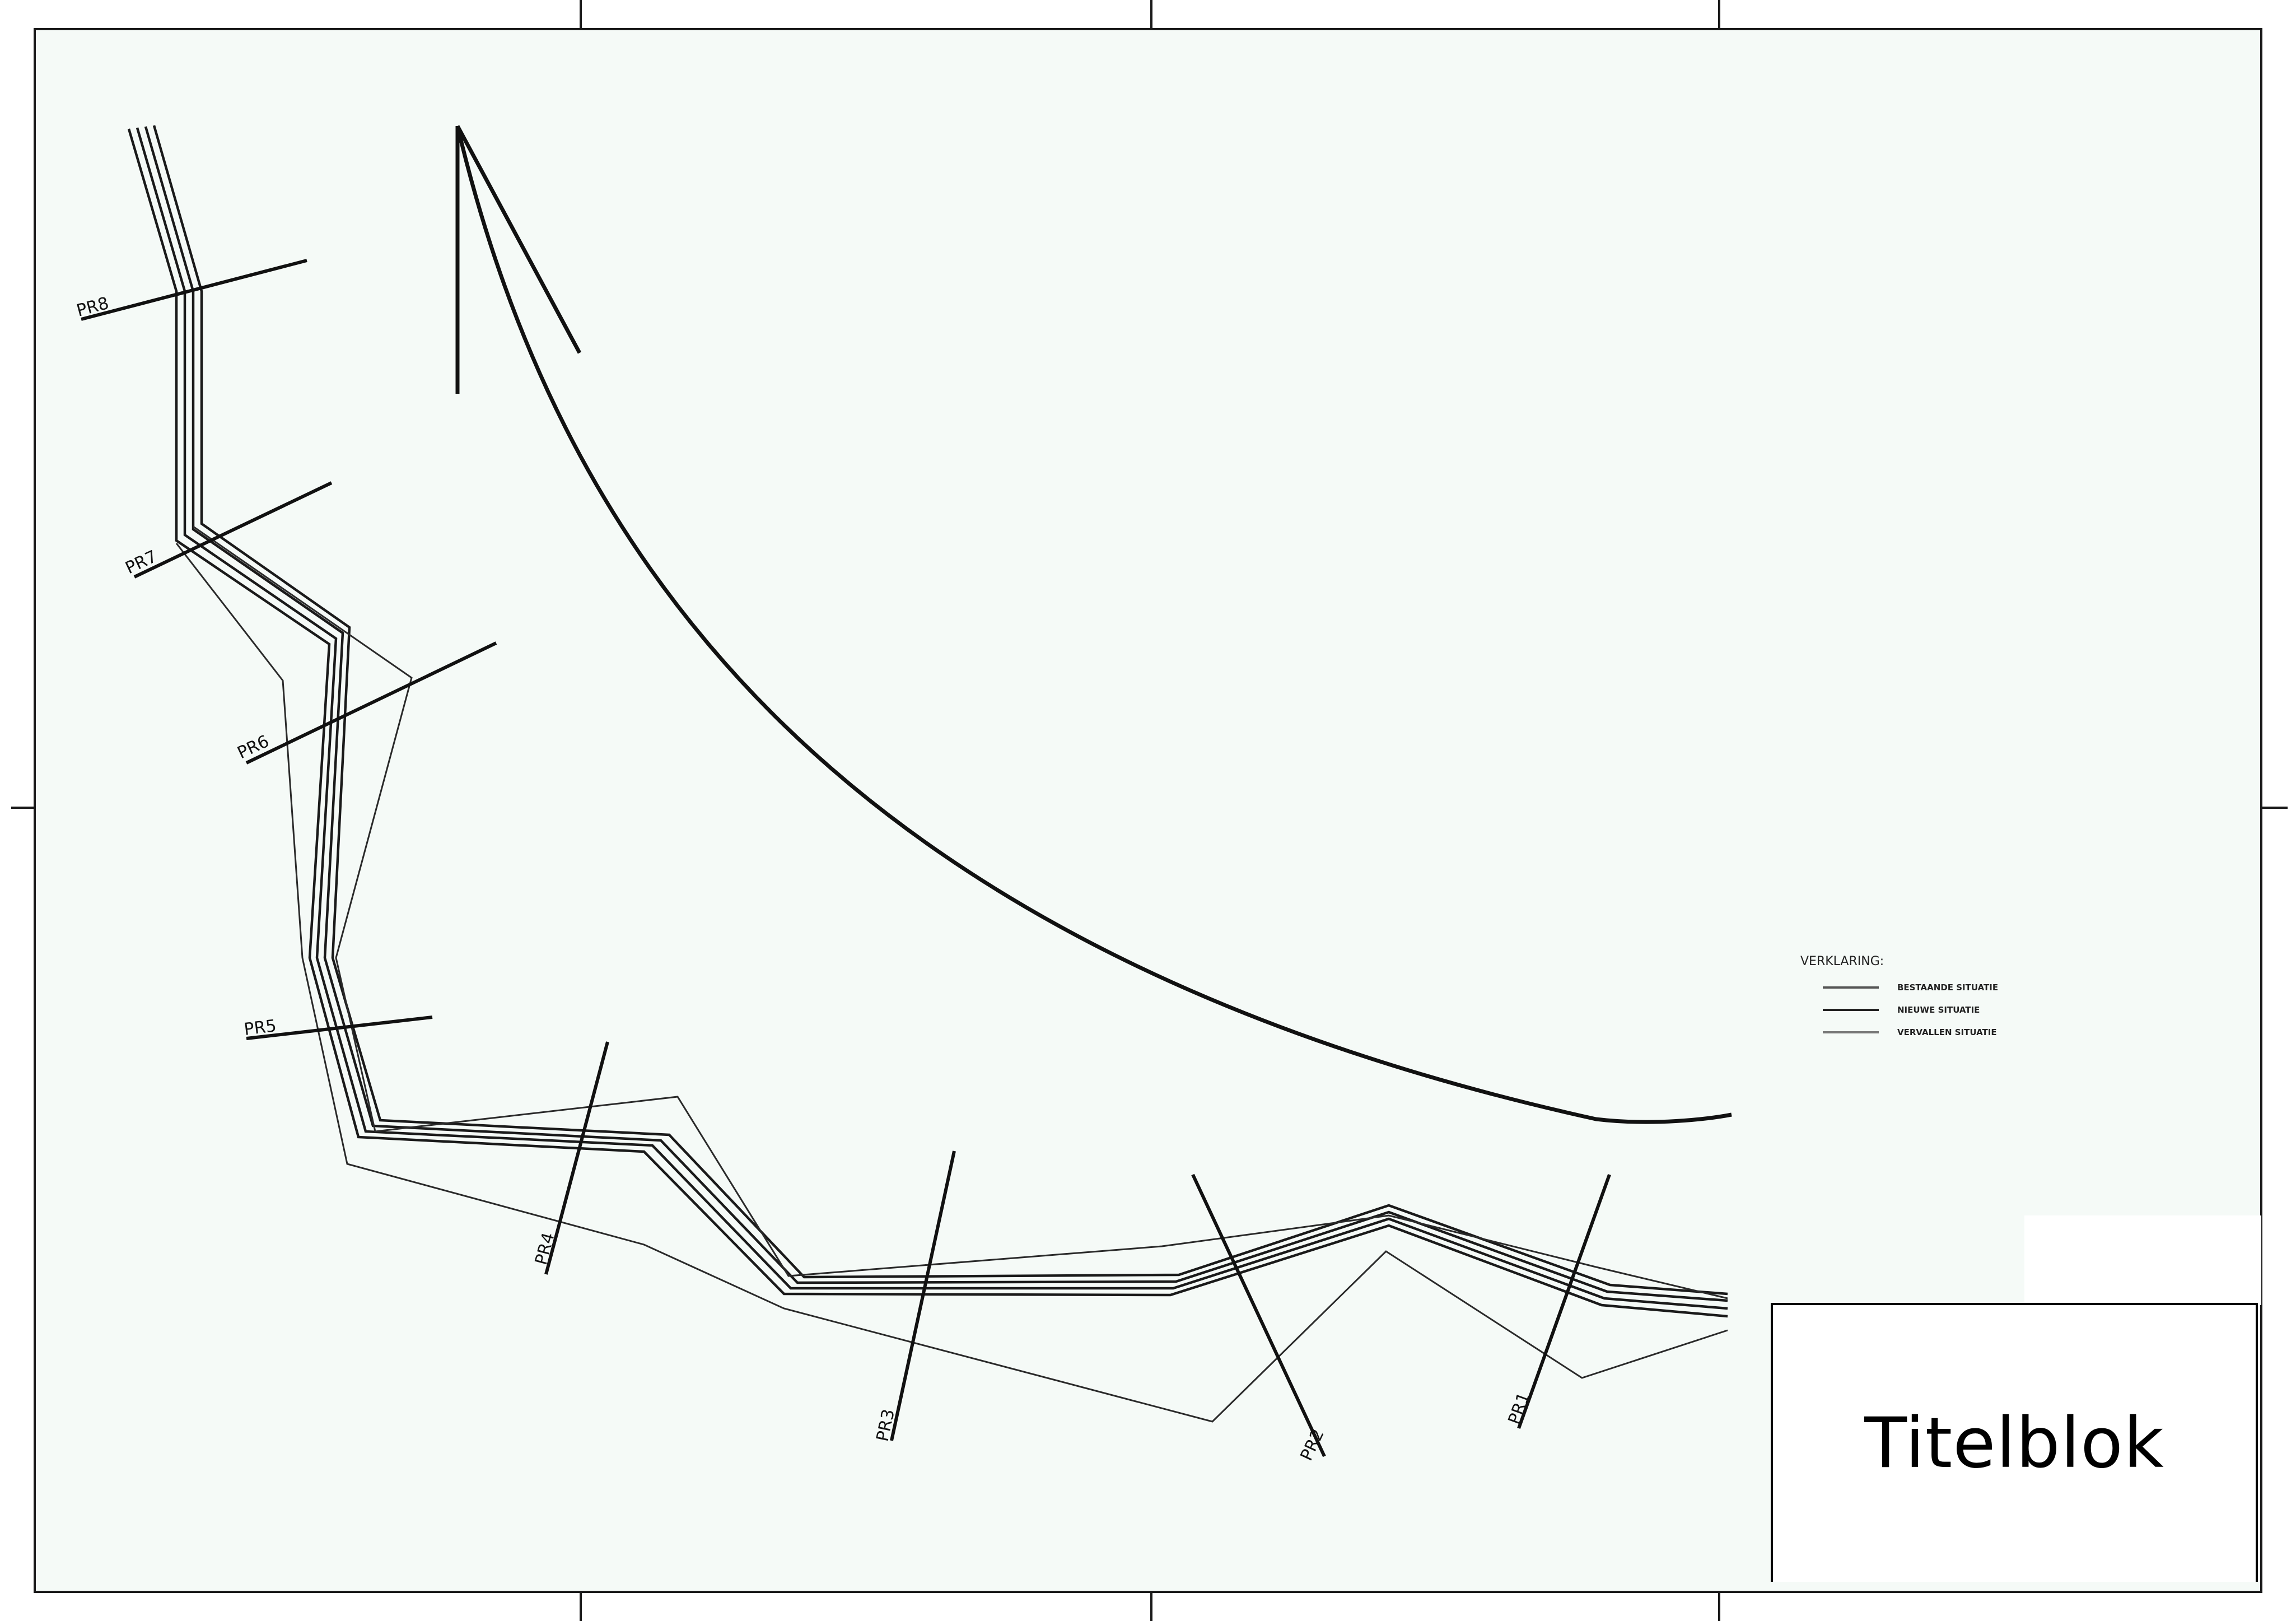  I want to click on legend-title: VERKLARING:, so click(1842, 961).